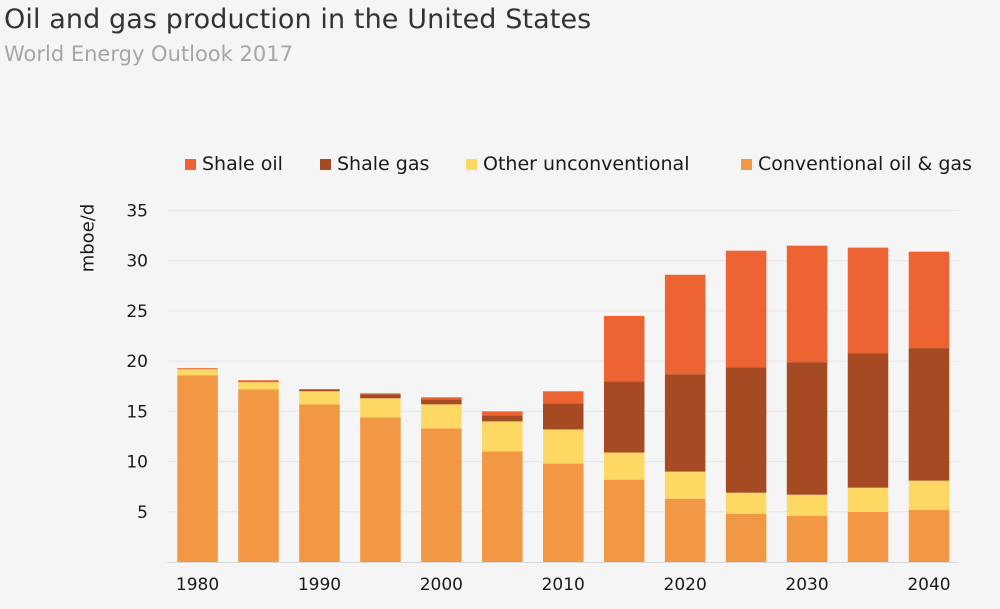  What do you see at coordinates (242, 164) in the screenshot?
I see `legend-label-shale-oil: Shale oil` at bounding box center [242, 164].